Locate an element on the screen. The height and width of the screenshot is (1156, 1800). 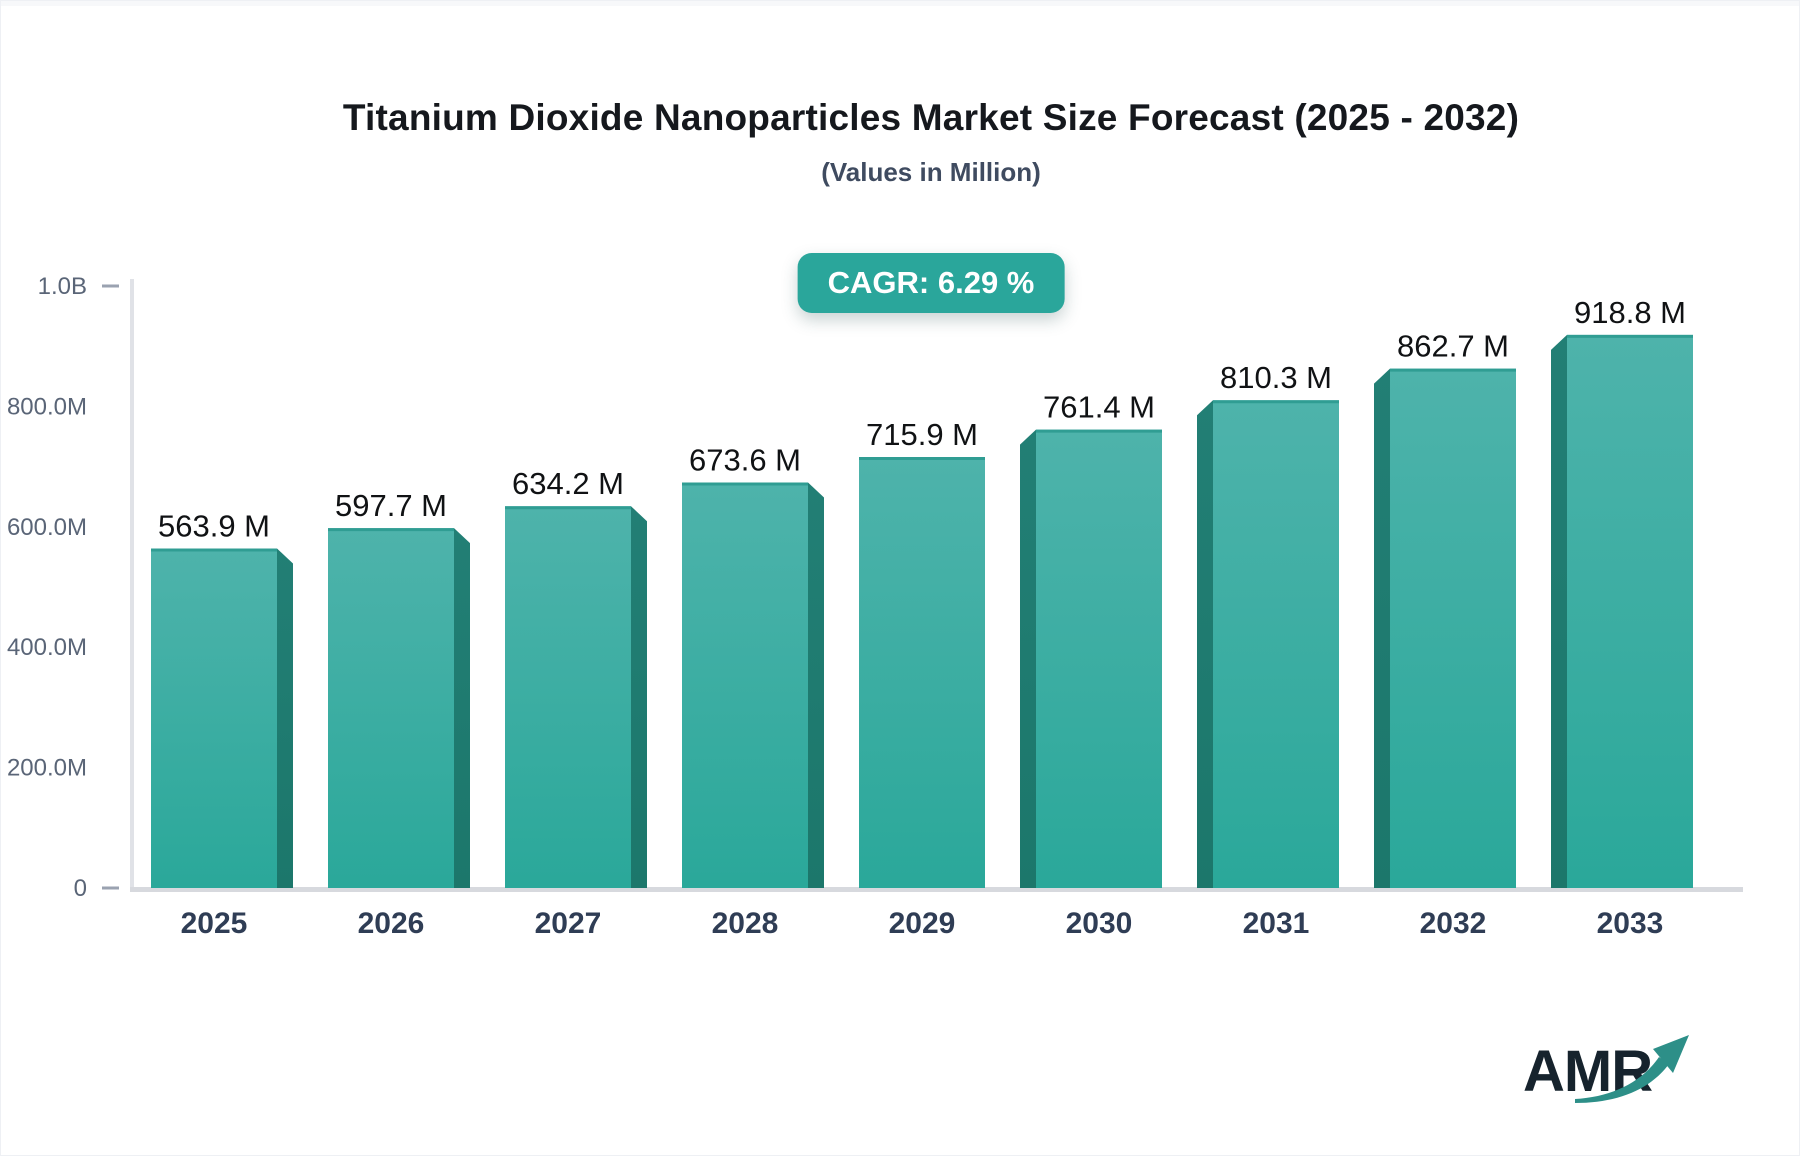
bar-2030 is located at coordinates (1091, 658).